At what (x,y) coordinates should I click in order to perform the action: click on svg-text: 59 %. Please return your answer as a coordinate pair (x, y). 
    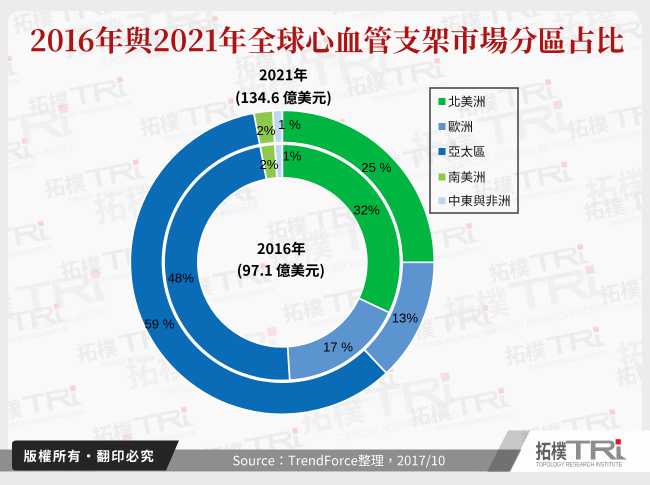
    Looking at the image, I should click on (159, 324).